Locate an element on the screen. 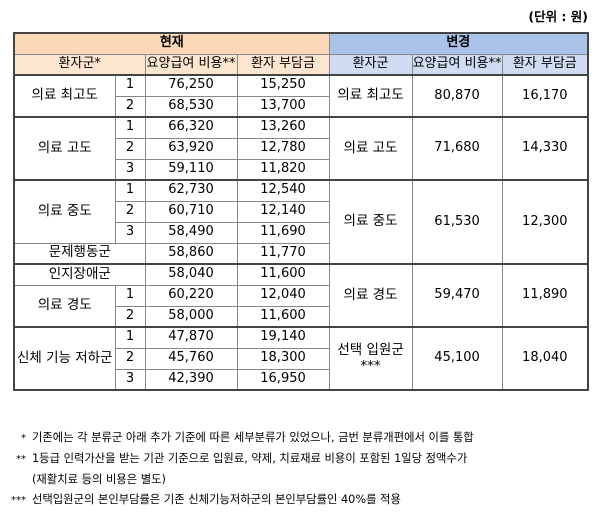 This screenshot has height=529, width=600. group-name: 의료 최고도 is located at coordinates (64, 96).